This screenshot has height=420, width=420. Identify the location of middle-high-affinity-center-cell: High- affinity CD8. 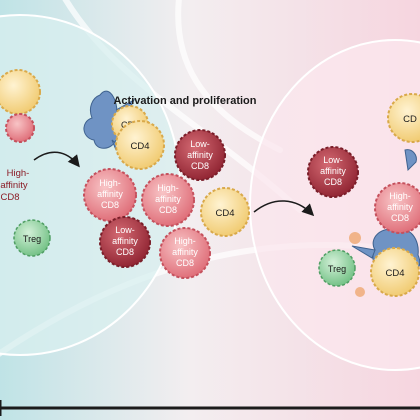
(168, 200).